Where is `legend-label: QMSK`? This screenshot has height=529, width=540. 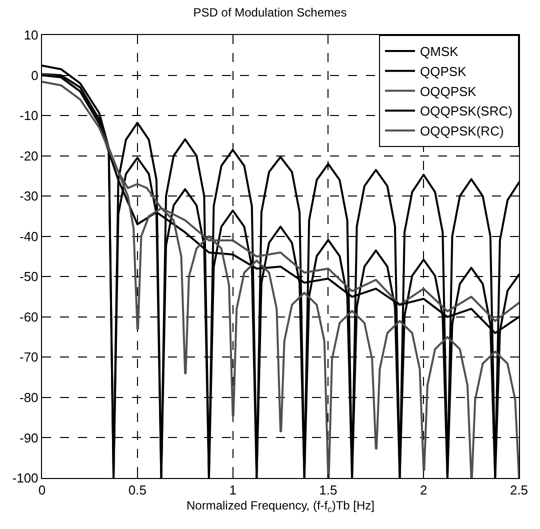 legend-label: QMSK is located at coordinates (439, 52).